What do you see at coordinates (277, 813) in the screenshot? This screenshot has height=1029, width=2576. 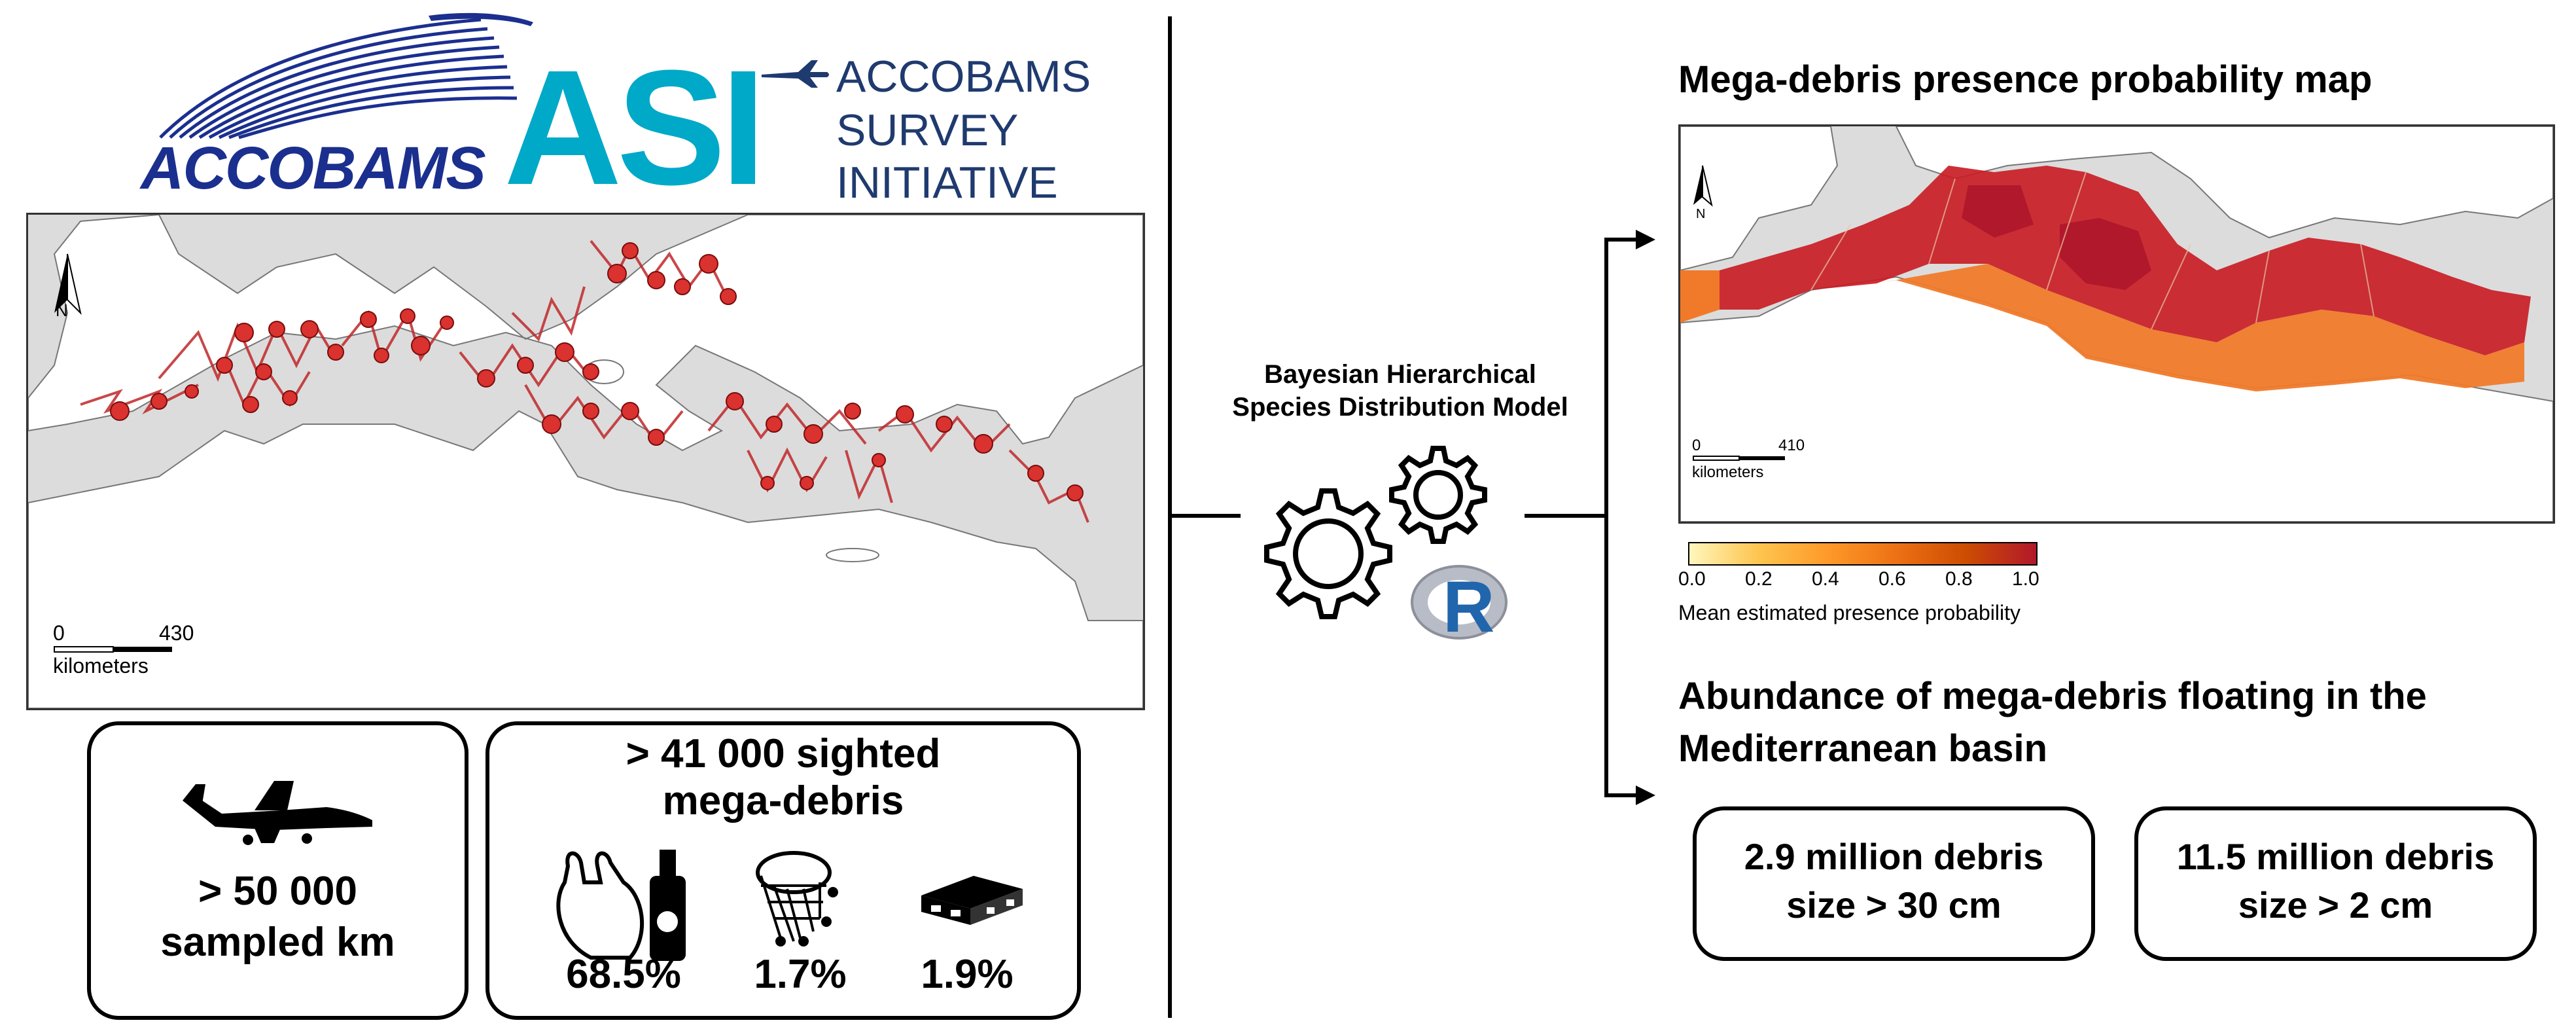 I see `airplane-icon` at bounding box center [277, 813].